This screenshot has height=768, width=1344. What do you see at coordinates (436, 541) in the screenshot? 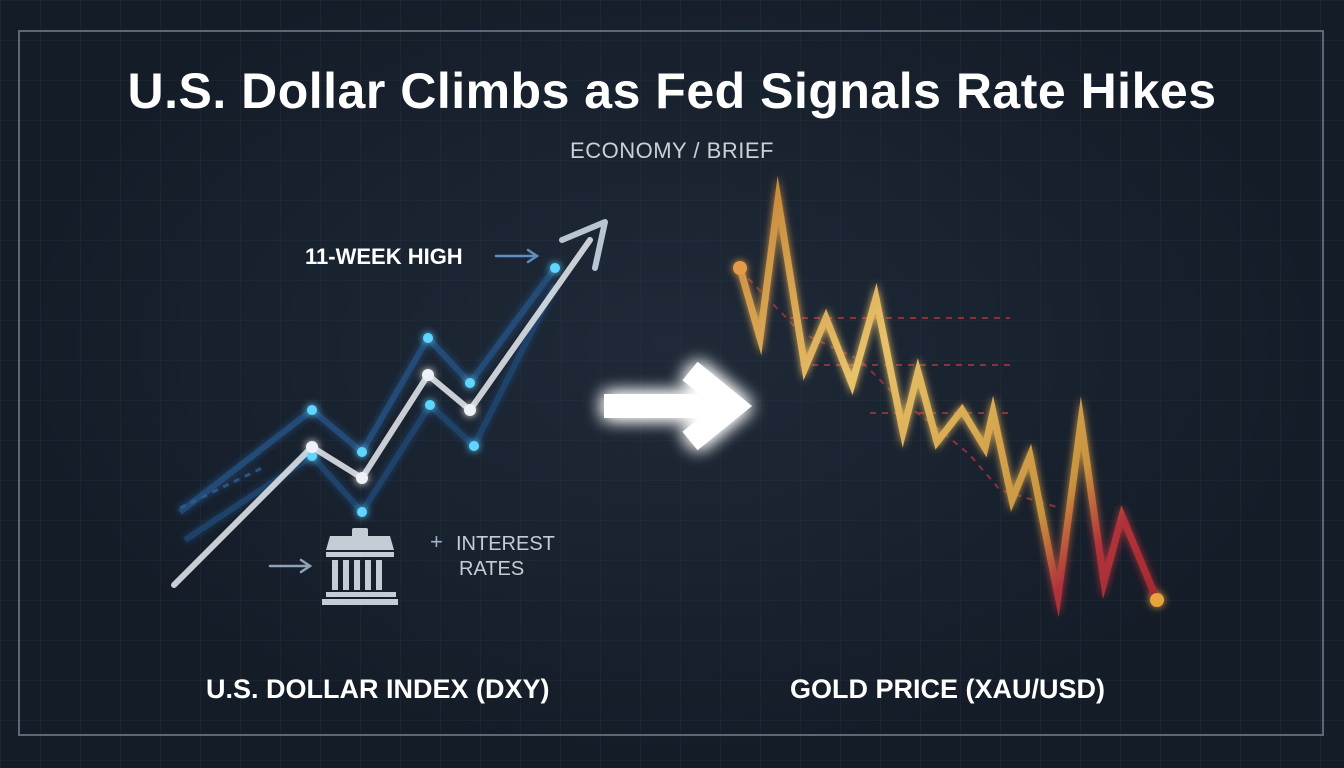
I see `plus-icon: +` at bounding box center [436, 541].